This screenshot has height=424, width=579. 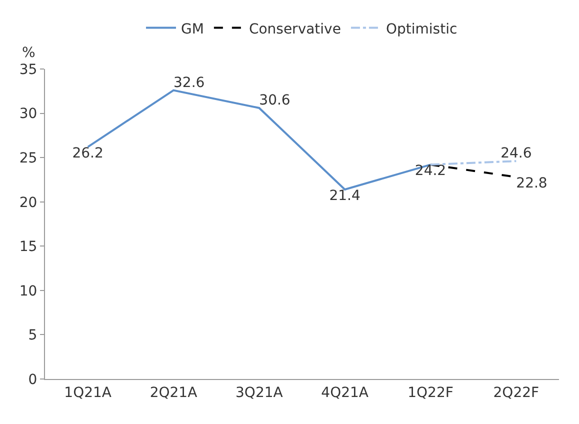 I want to click on data-label: 26.2, so click(x=88, y=153).